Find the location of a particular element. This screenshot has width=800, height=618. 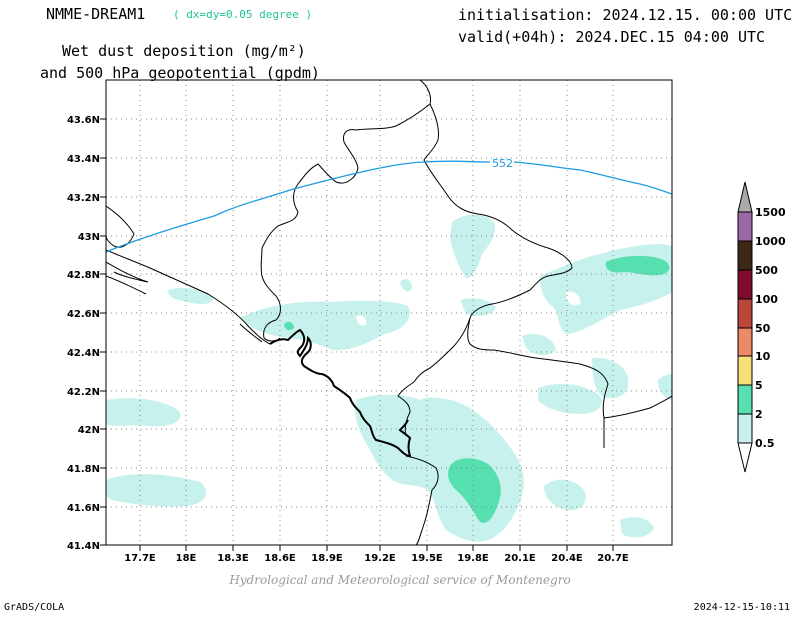

lon-label: 18.6E is located at coordinates (280, 558).